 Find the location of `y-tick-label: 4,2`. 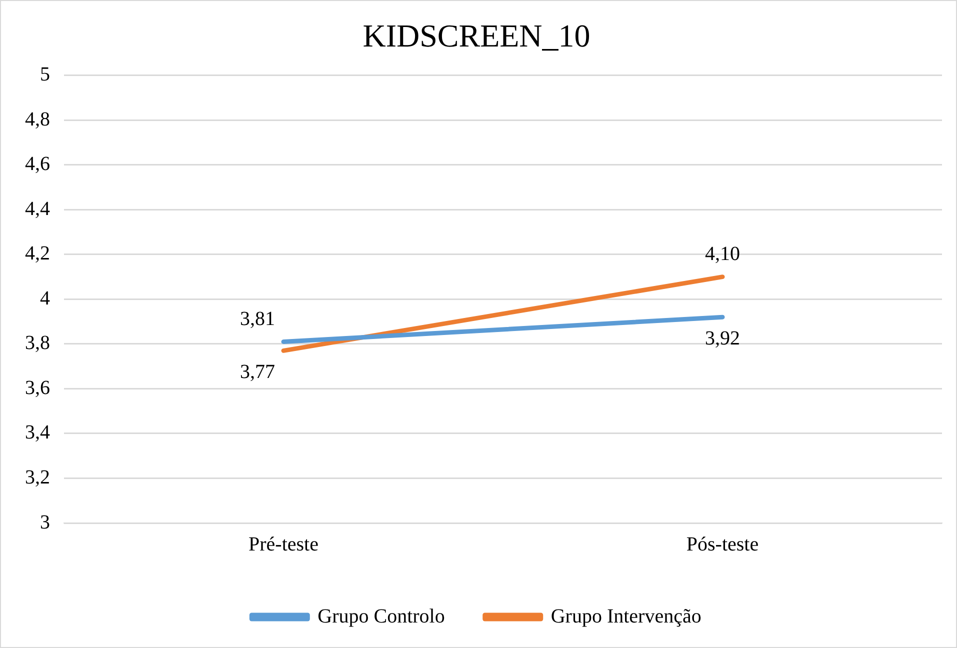

y-tick-label: 4,2 is located at coordinates (37, 253).